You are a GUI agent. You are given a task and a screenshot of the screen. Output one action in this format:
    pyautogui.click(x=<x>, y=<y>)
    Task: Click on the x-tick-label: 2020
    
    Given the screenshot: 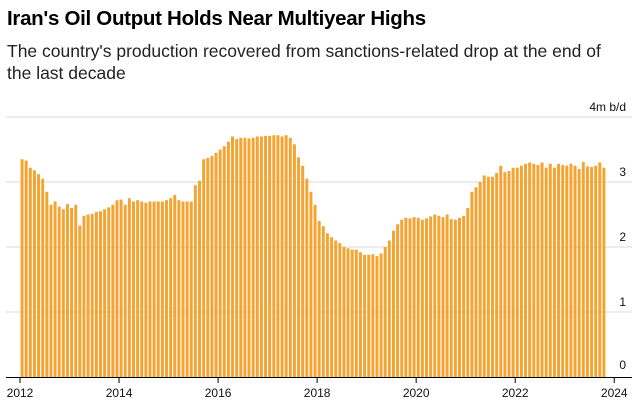 What is the action you would take?
    pyautogui.click(x=416, y=393)
    